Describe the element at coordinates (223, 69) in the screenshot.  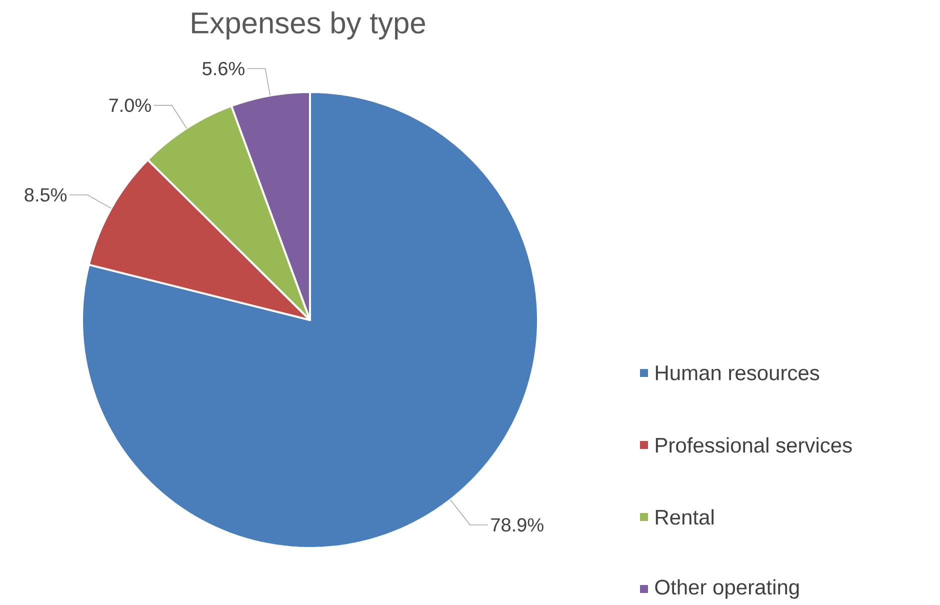
I see `data-label: 5.6%` at that location.